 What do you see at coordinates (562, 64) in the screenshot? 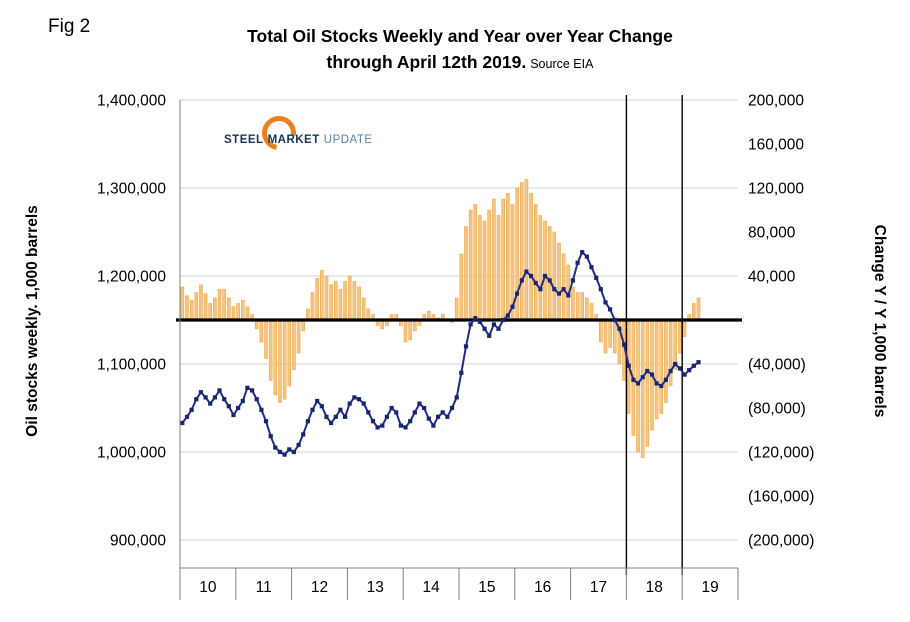
I see `source-label: Source EIA` at bounding box center [562, 64].